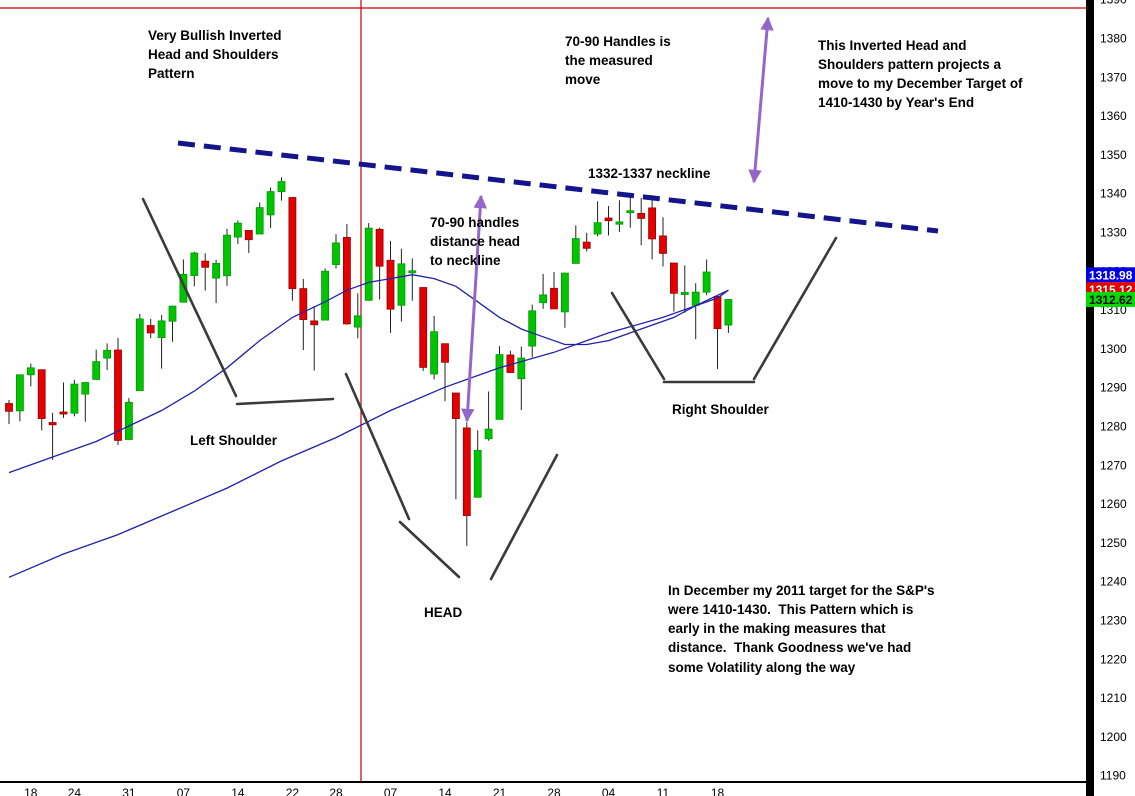 This screenshot has height=796, width=1135. Describe the element at coordinates (554, 791) in the screenshot. I see `x-tick-label: 28` at that location.